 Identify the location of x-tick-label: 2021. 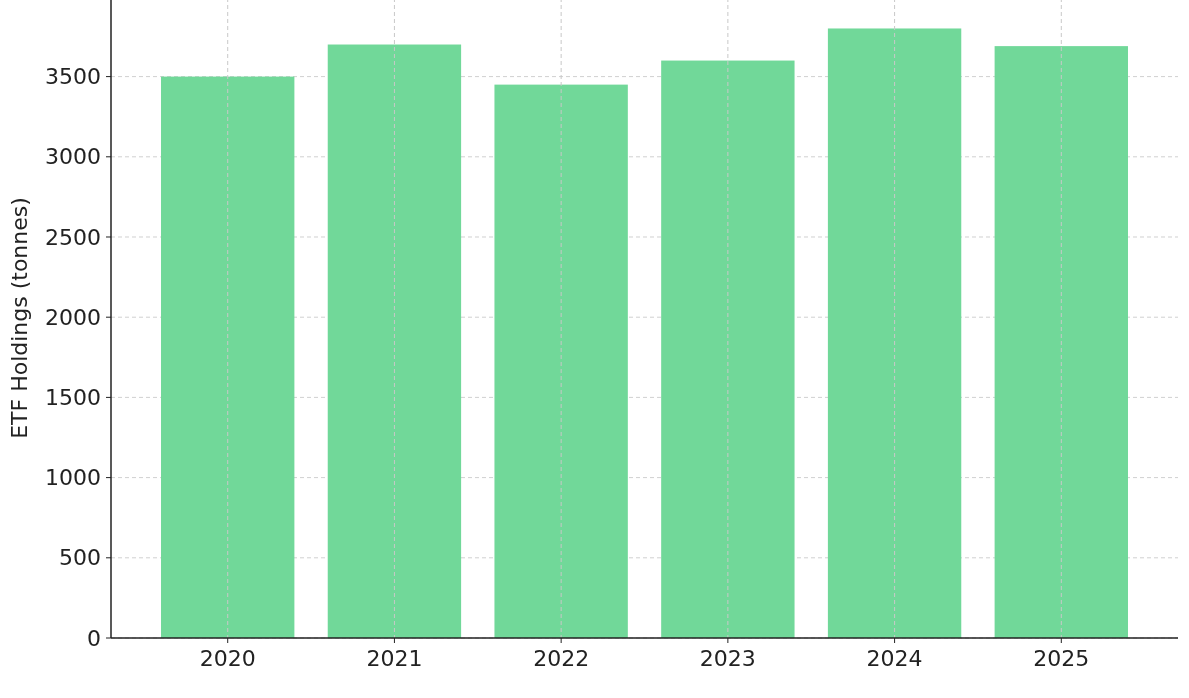
(394, 658).